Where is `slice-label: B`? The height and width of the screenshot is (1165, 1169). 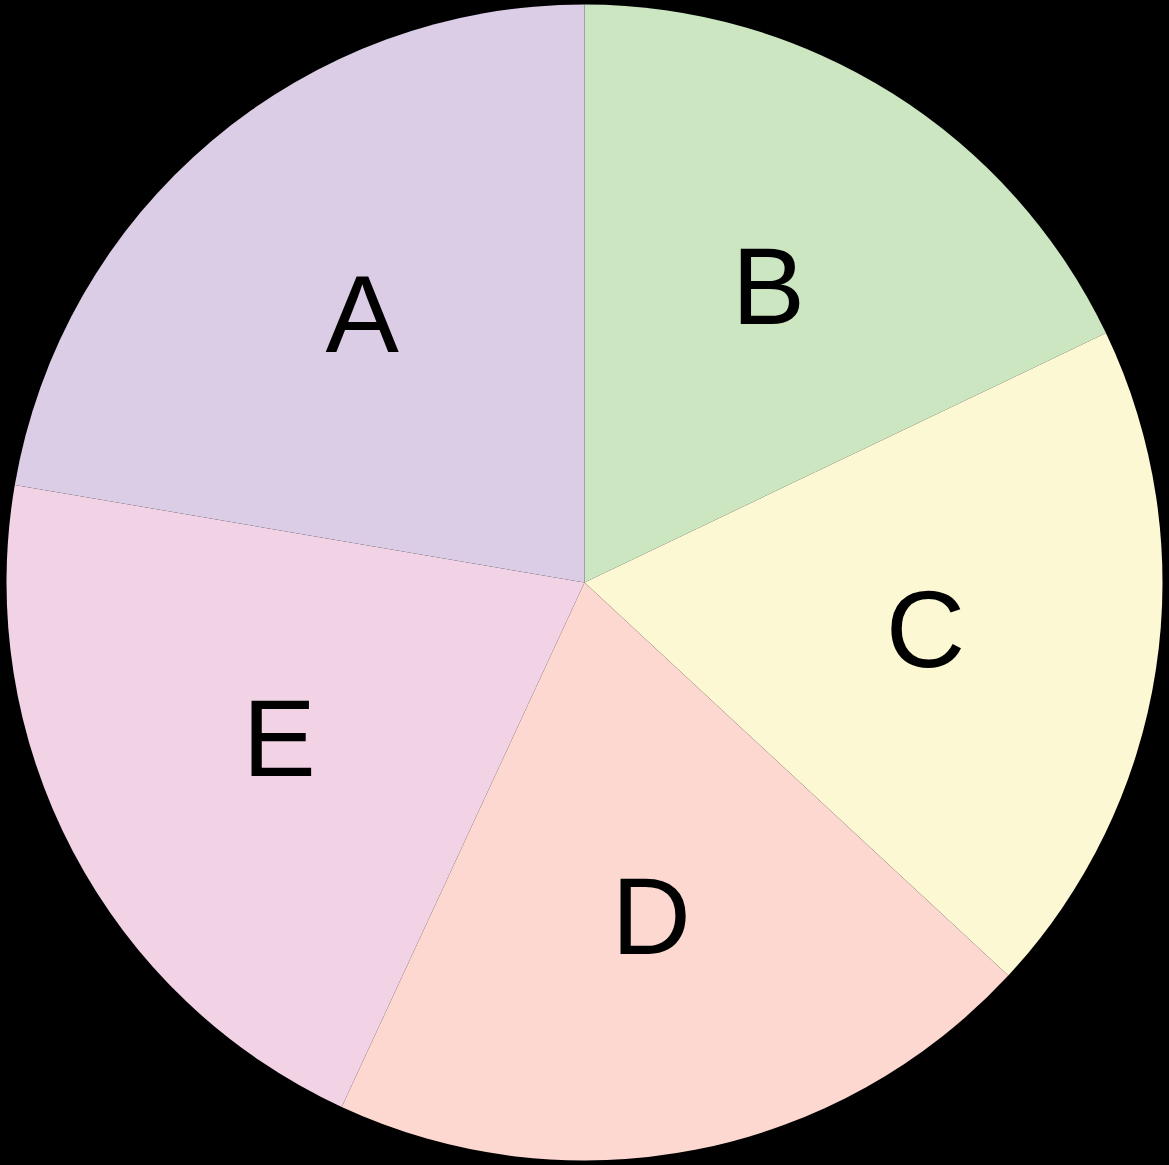
slice-label: B is located at coordinates (768, 285).